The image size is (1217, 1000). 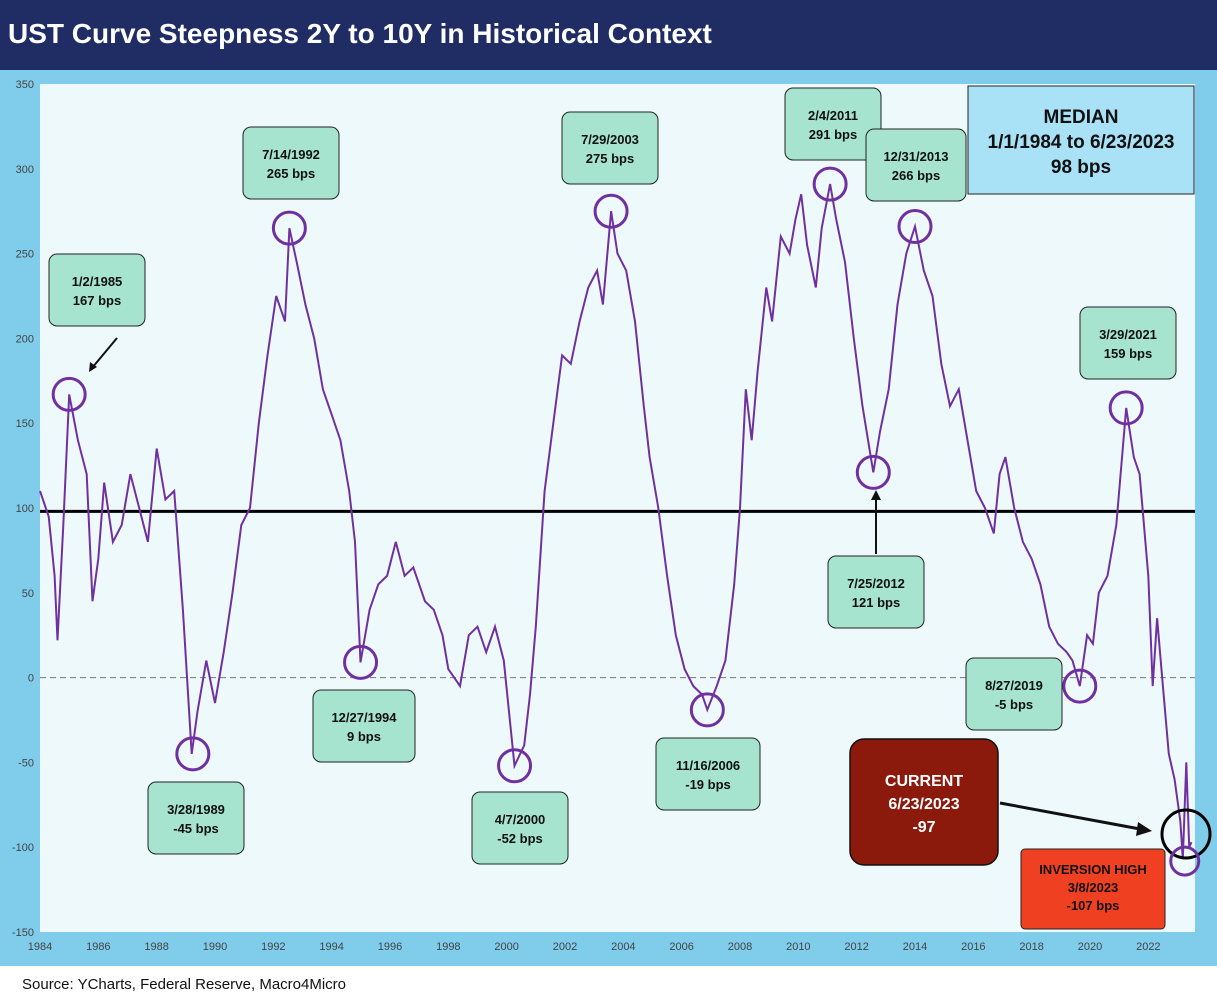 I want to click on current-arrowhead, so click(x=1144, y=829).